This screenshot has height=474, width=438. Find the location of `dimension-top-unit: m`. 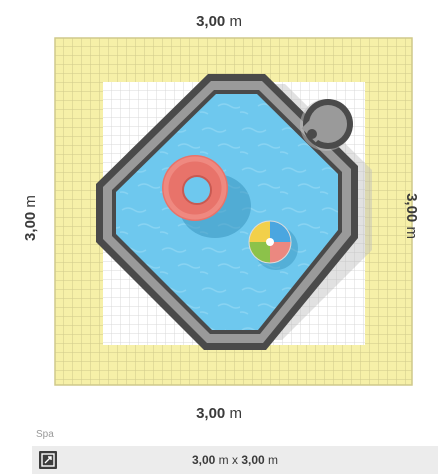

dimension-top-unit: m is located at coordinates (235, 21).